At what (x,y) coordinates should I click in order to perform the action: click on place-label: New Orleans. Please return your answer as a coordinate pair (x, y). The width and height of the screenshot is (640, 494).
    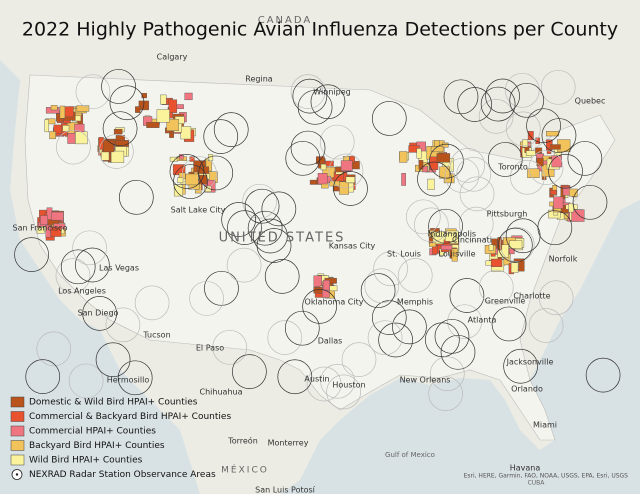
    Looking at the image, I should click on (425, 380).